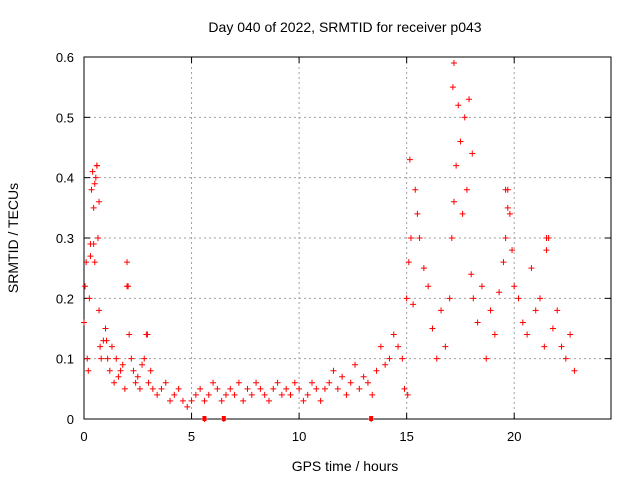 The width and height of the screenshot is (640, 480). What do you see at coordinates (65, 298) in the screenshot?
I see `y-tick-label: 0.2` at bounding box center [65, 298].